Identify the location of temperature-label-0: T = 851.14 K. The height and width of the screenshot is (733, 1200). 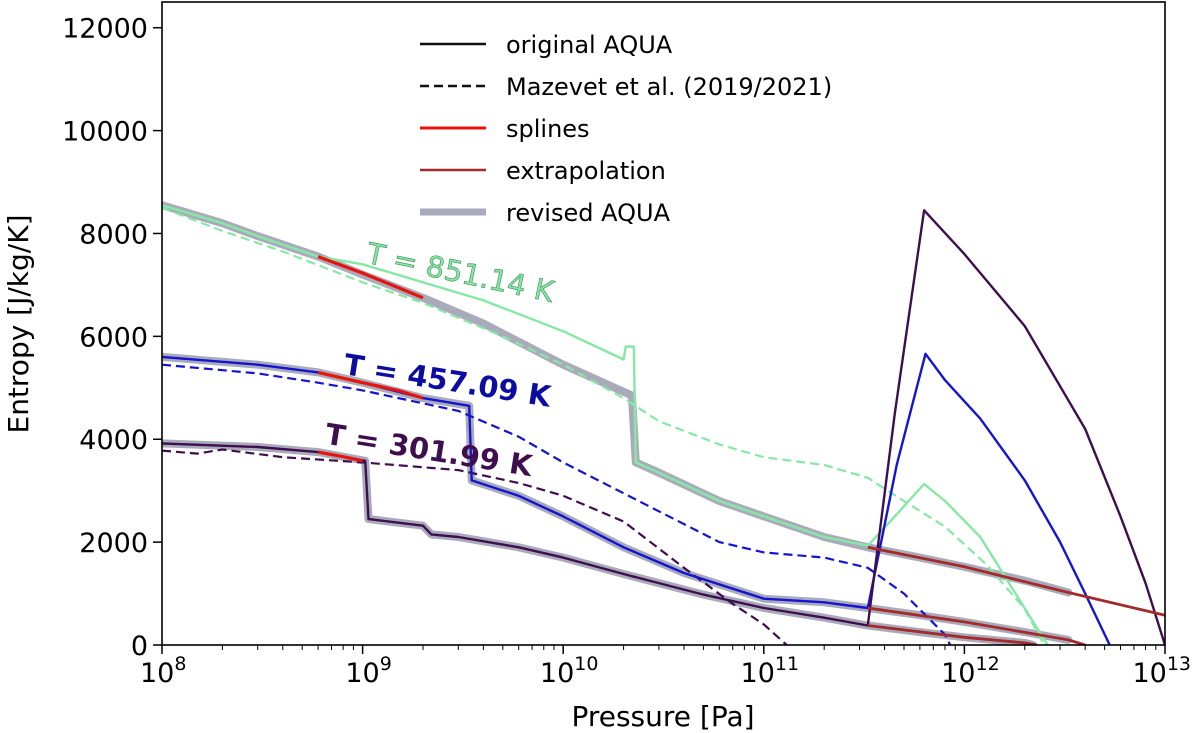
(460, 272).